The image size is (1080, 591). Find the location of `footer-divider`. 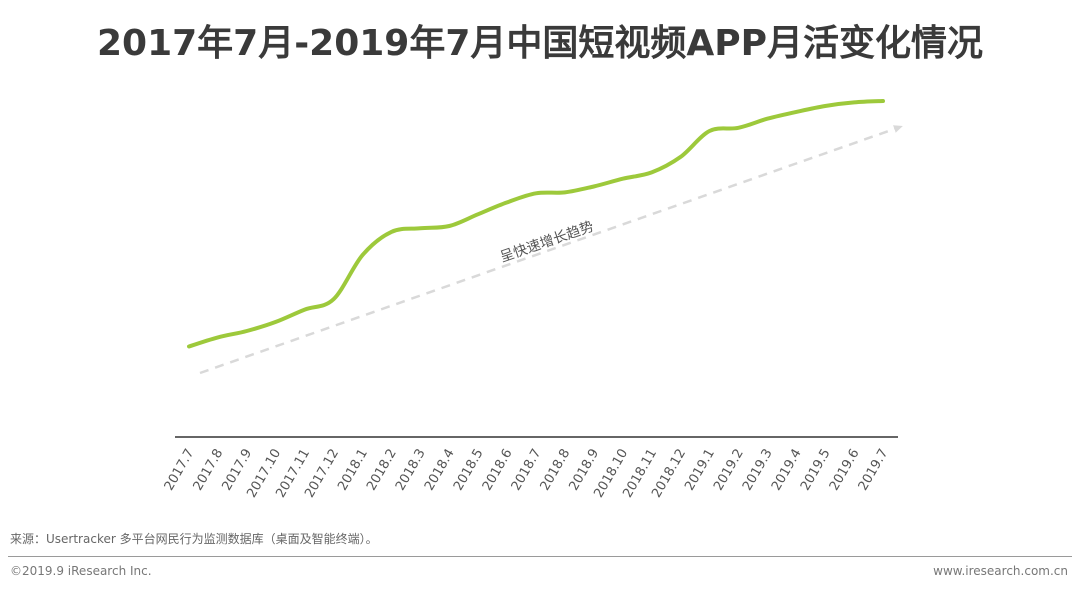

footer-divider is located at coordinates (540, 556).